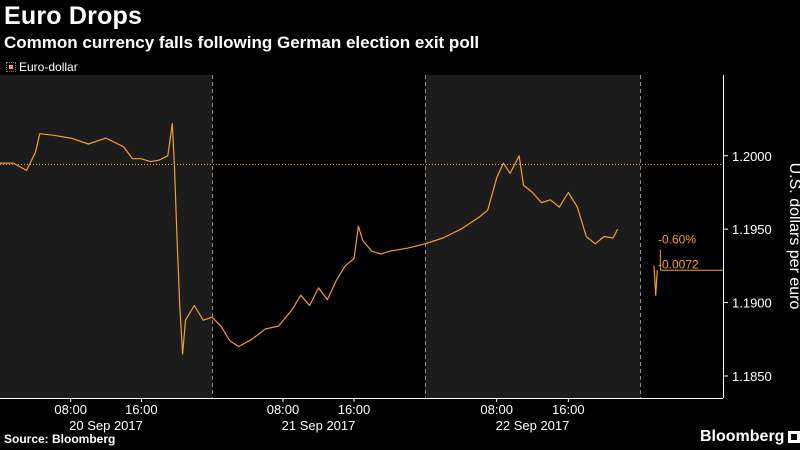 The image size is (800, 450). I want to click on x-date-label: 20 Sep 2017, so click(106, 425).